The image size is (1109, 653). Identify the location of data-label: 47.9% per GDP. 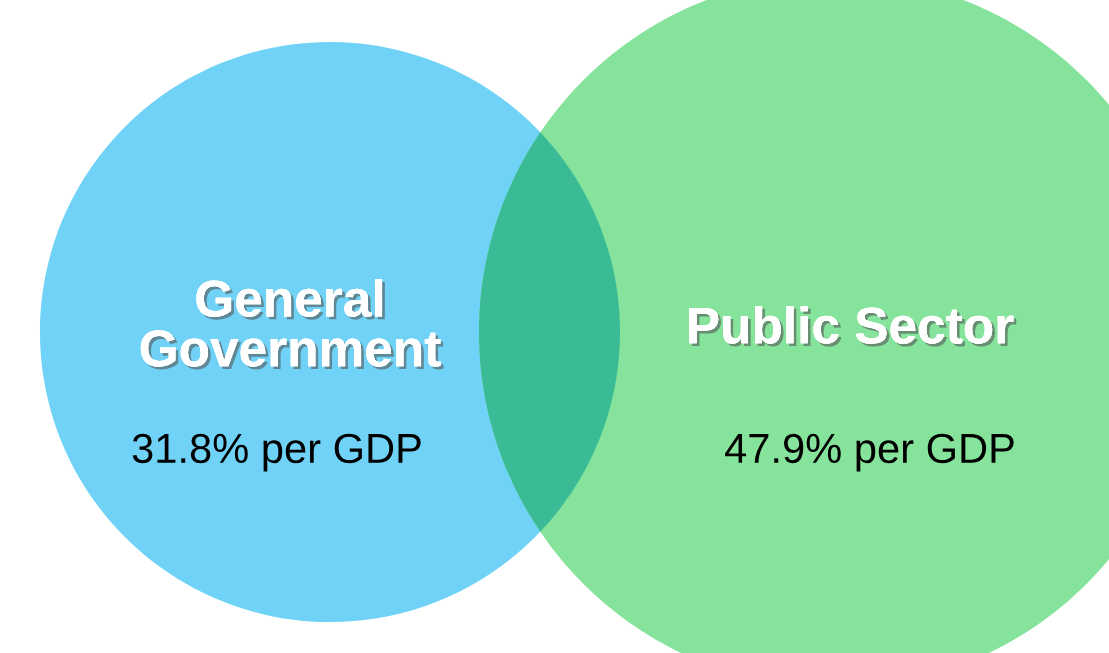
(869, 452).